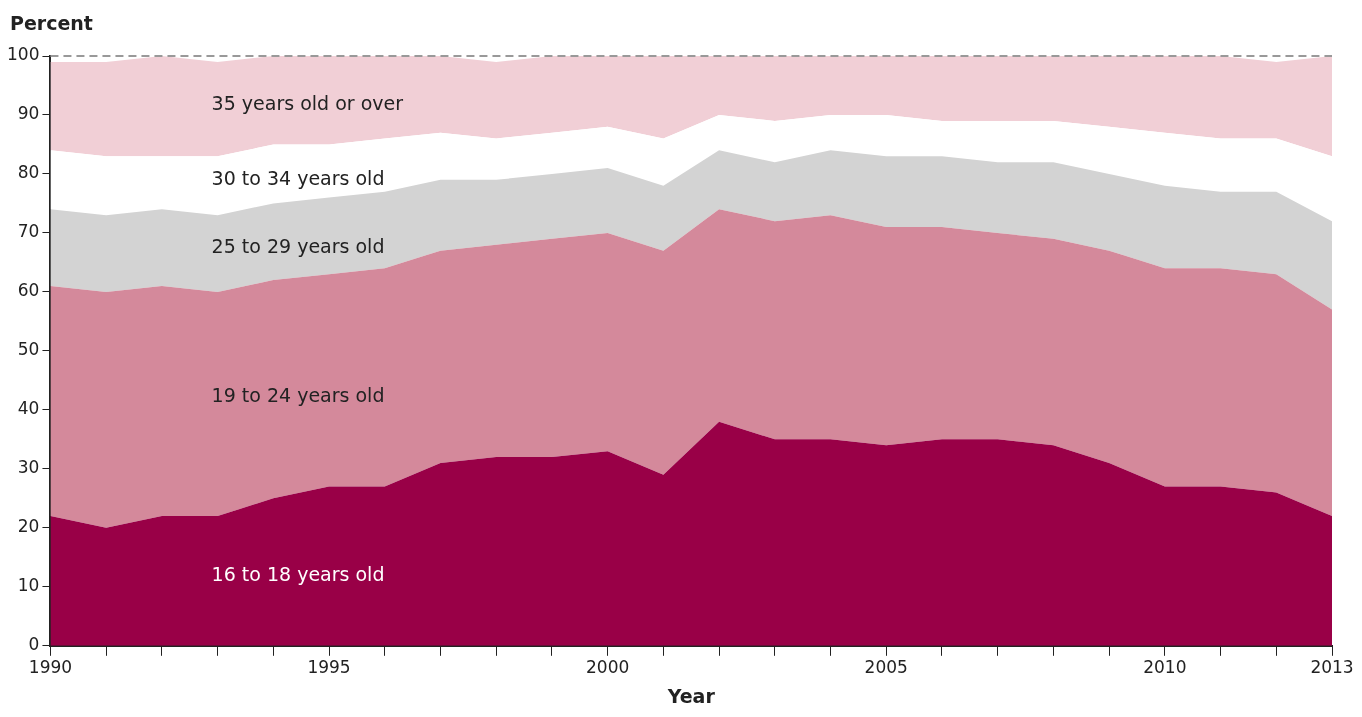  I want to click on x-tick-label: 2000, so click(608, 667).